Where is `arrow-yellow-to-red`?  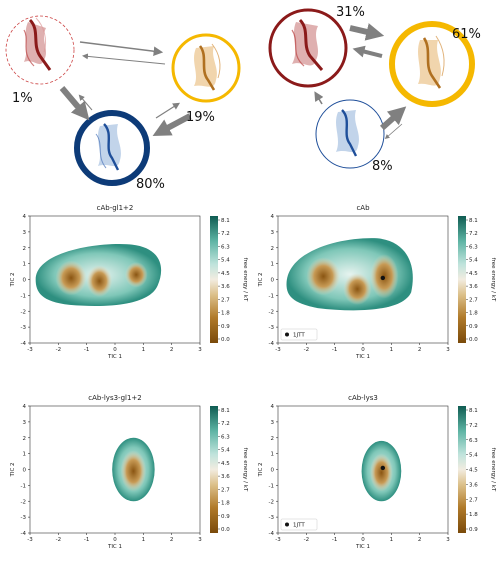
arrow-yellow-to-red is located at coordinates (124, 59).